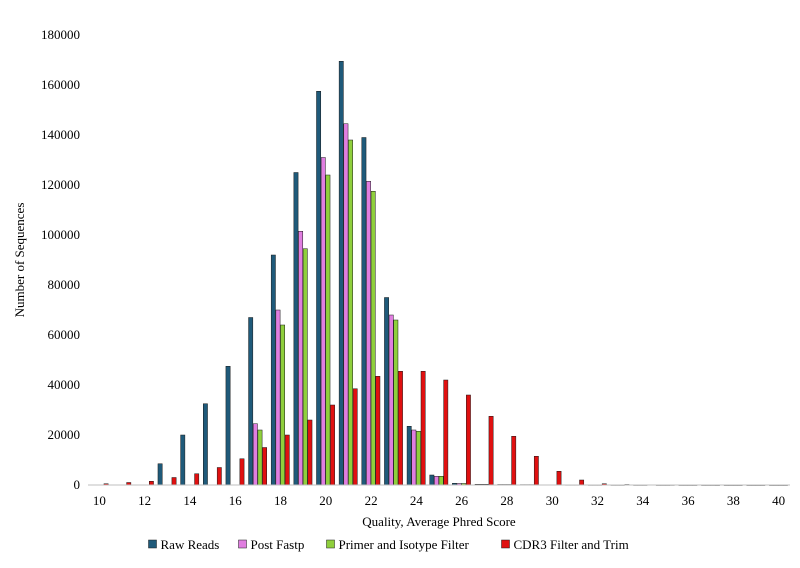 Image resolution: width=800 pixels, height=568 pixels. What do you see at coordinates (371, 500) in the screenshot?
I see `x-tick-label: 22` at bounding box center [371, 500].